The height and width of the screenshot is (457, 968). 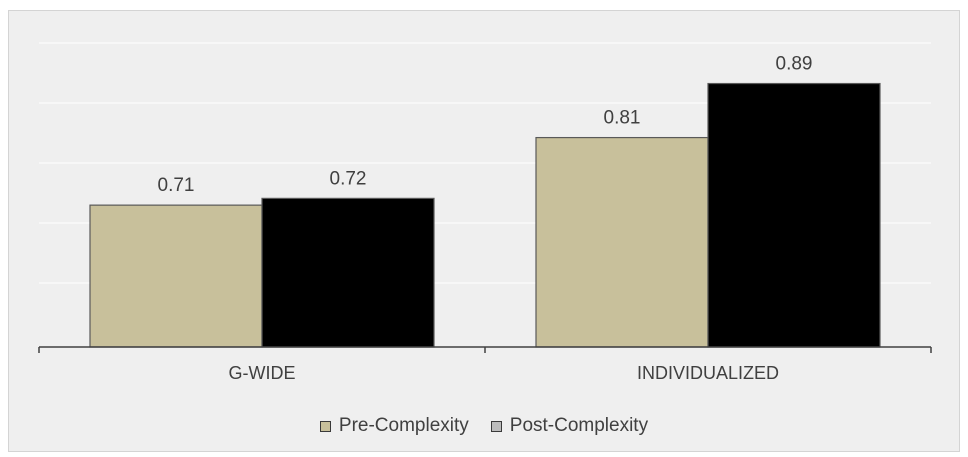 What do you see at coordinates (794, 64) in the screenshot?
I see `data-label: 0.89` at bounding box center [794, 64].